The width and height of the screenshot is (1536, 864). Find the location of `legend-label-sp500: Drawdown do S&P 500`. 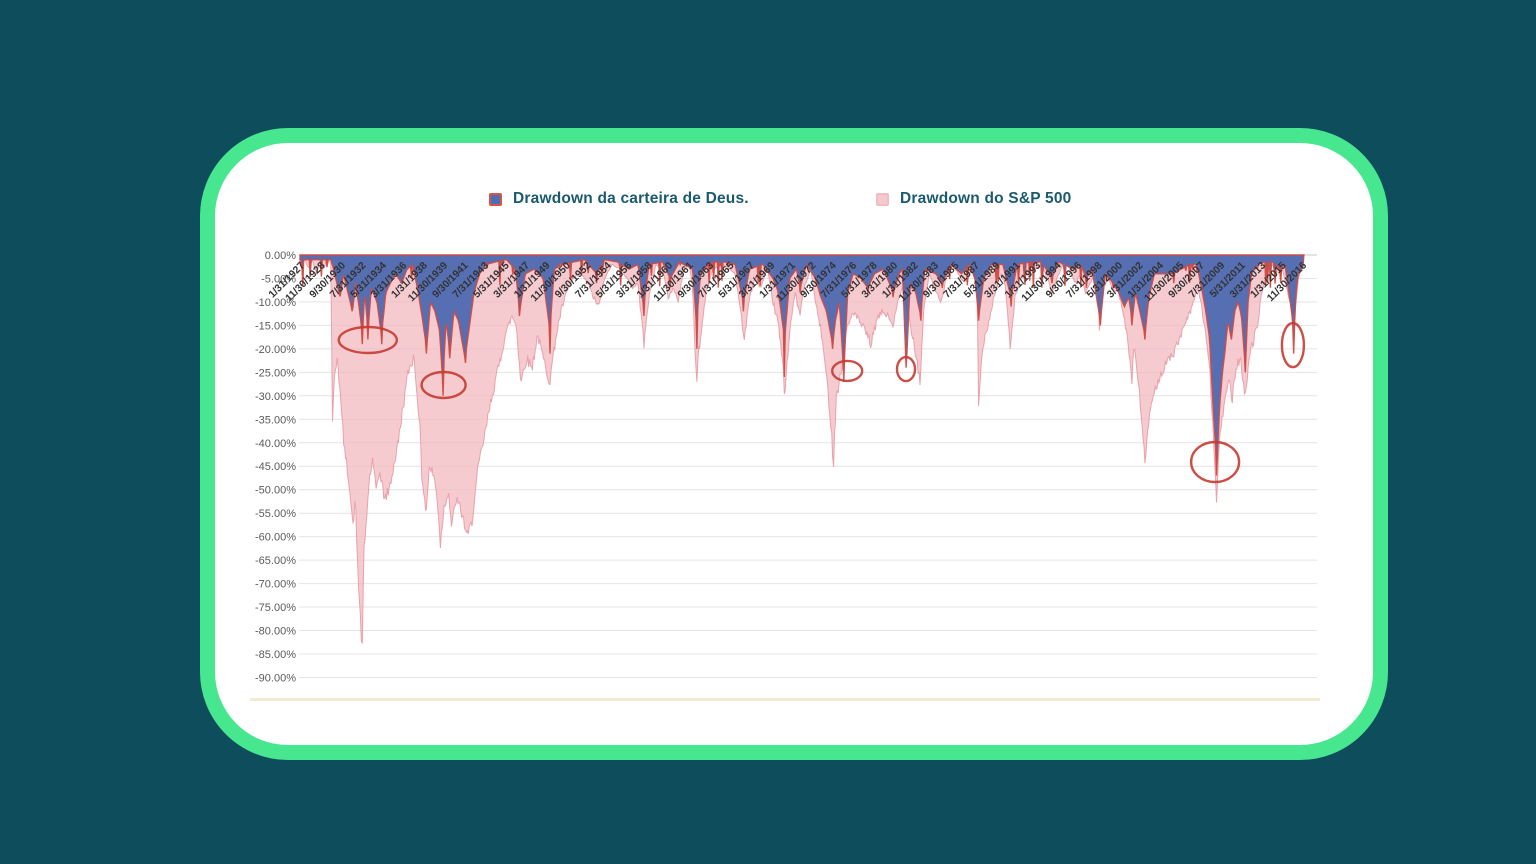

legend-label-sp500: Drawdown do S&P 500 is located at coordinates (986, 198).